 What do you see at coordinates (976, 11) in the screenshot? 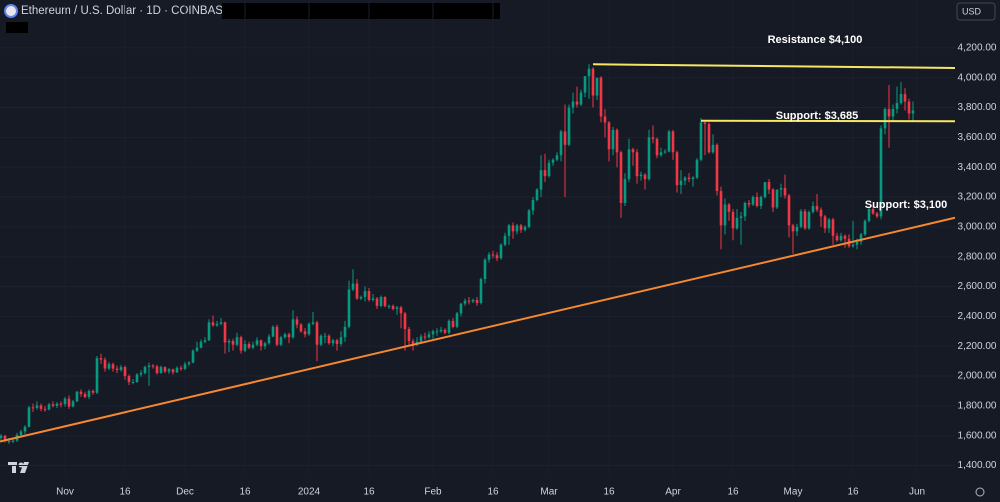
I see `currency-button` at bounding box center [976, 11].